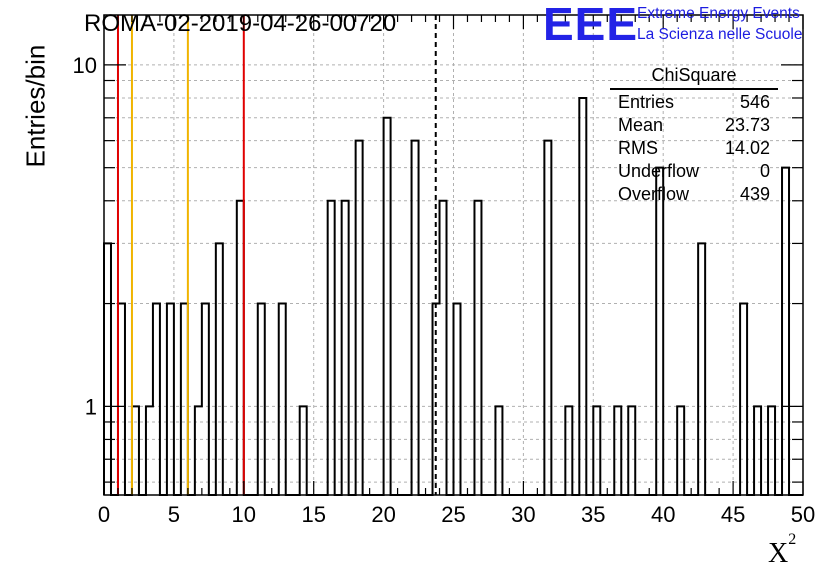 This screenshot has height=572, width=836. I want to click on x-tick-label: 50, so click(803, 514).